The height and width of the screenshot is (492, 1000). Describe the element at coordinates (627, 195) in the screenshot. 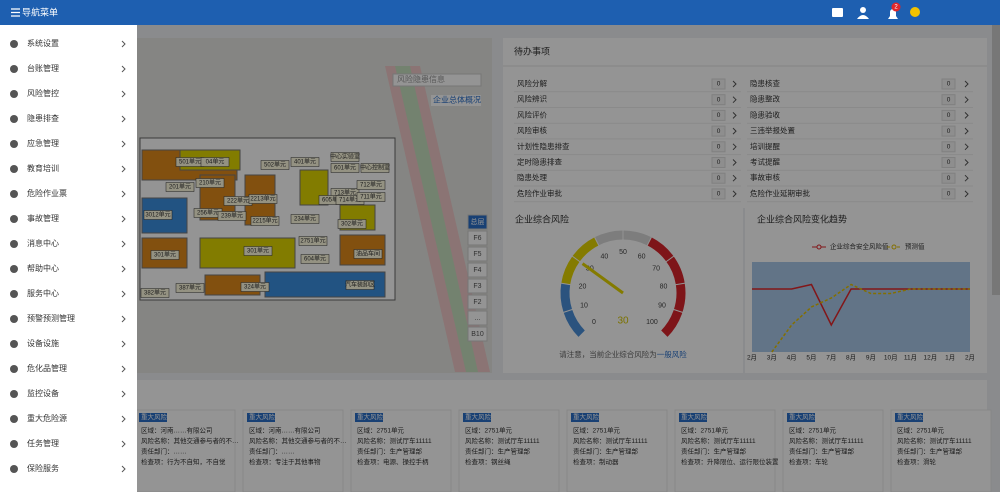

I see `todo-item: 危险作业审批 0` at that location.